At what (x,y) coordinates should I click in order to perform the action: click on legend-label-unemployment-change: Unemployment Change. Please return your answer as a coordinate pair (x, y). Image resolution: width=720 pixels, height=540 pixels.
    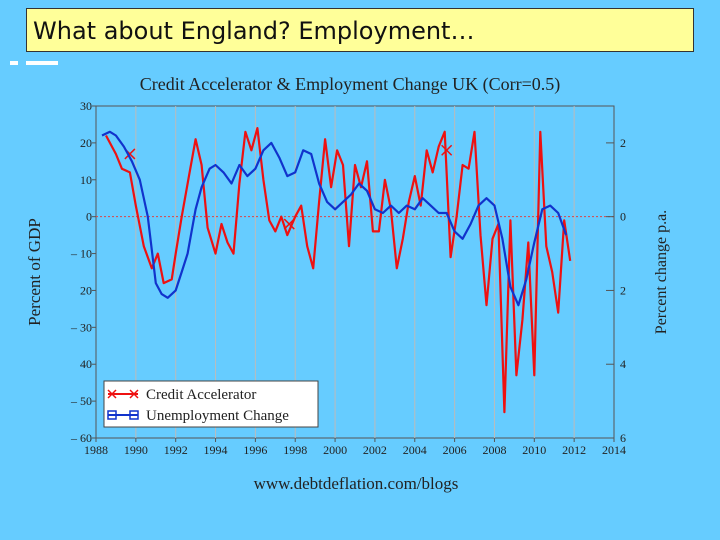
    Looking at the image, I should click on (217, 416).